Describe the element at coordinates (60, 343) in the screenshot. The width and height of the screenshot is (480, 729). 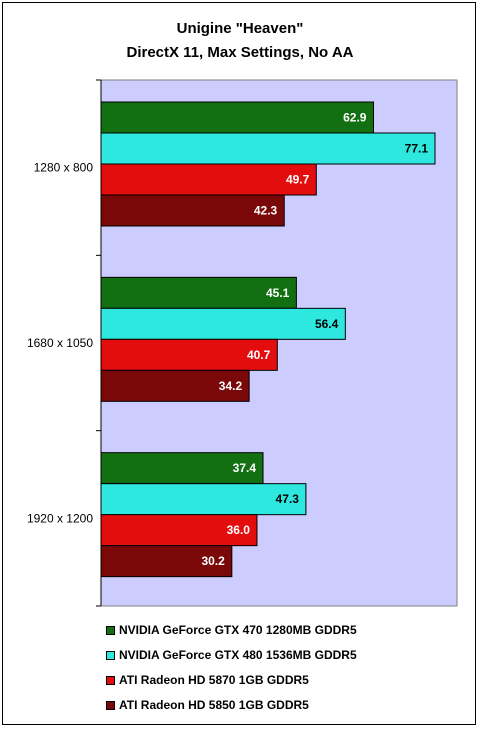
I see `category-label: 1680 x 1050` at that location.